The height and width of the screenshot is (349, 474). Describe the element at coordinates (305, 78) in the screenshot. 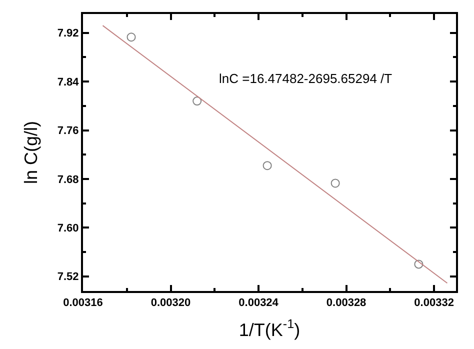

I see `annotation: lnC =16.47482-2695.65294 /T` at that location.